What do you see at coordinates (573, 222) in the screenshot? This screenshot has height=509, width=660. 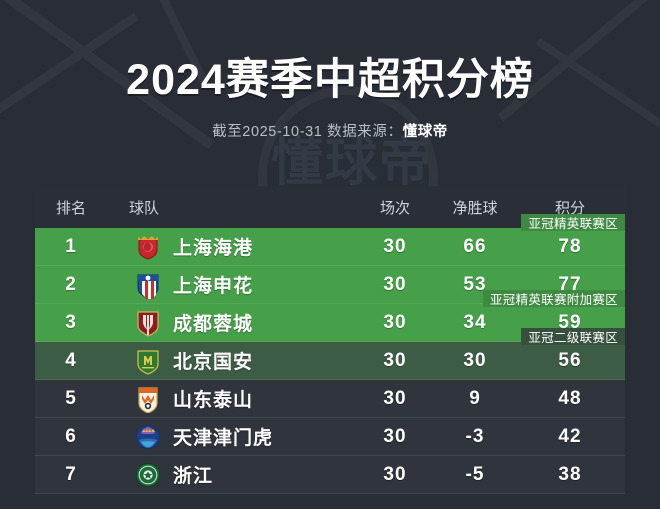 I see `zone-badge: 亚冠精英联赛区` at bounding box center [573, 222].